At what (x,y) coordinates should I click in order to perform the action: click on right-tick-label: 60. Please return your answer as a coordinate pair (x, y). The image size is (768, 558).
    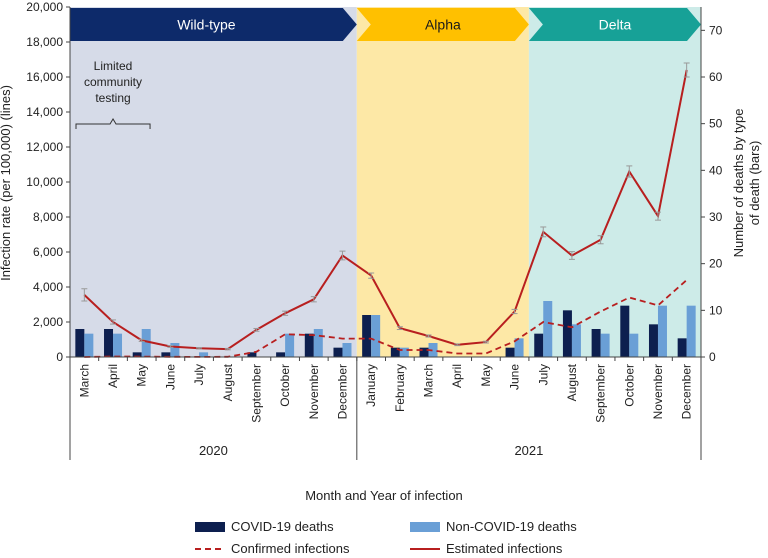
    Looking at the image, I should click on (716, 77).